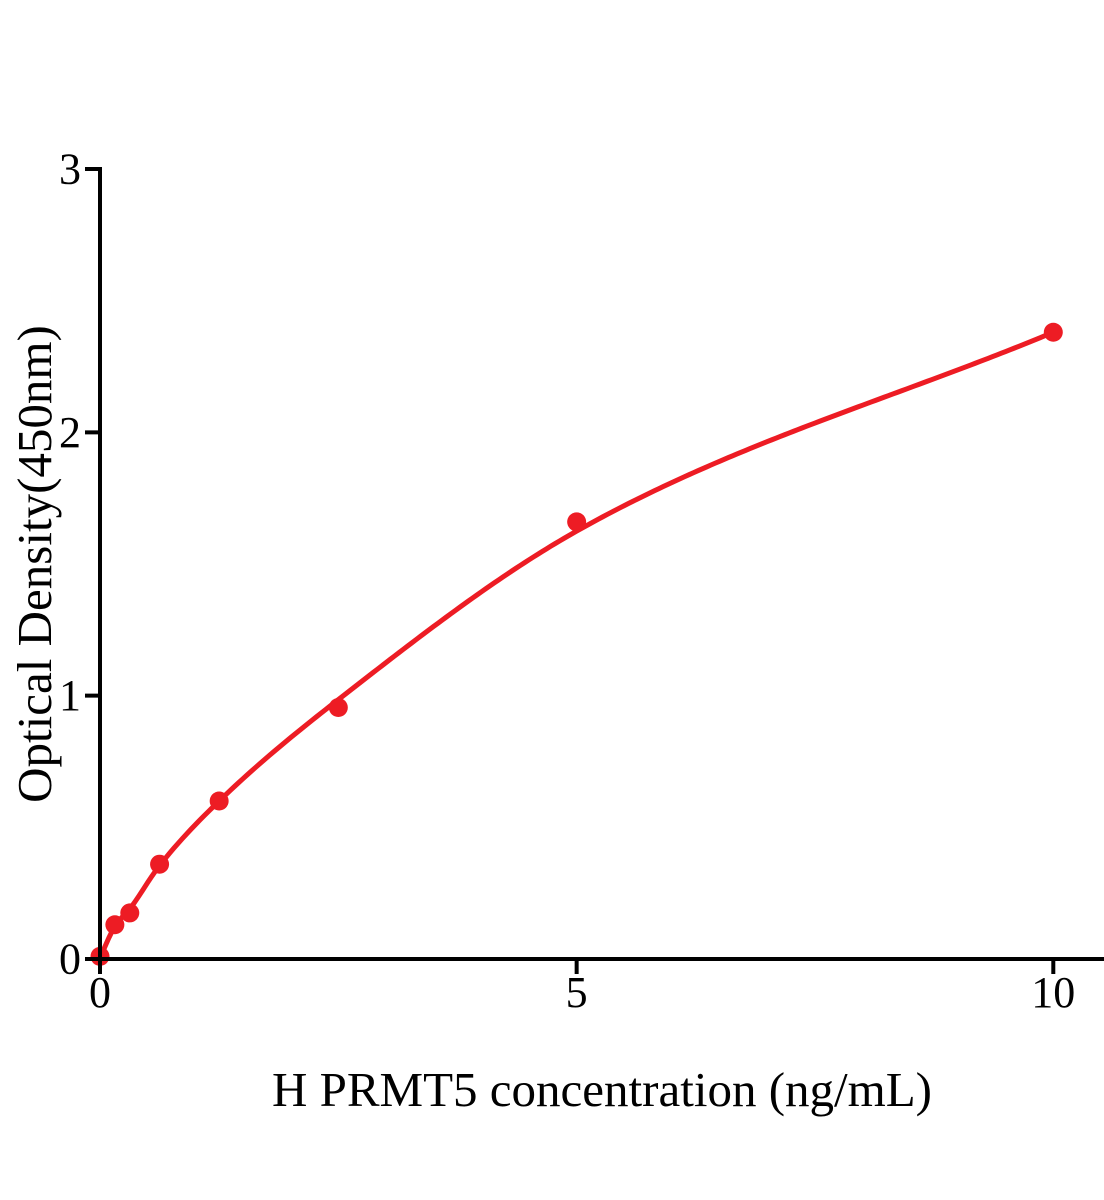 This screenshot has width=1104, height=1200. What do you see at coordinates (70, 169) in the screenshot?
I see `y-axis-tick-label: 3` at bounding box center [70, 169].